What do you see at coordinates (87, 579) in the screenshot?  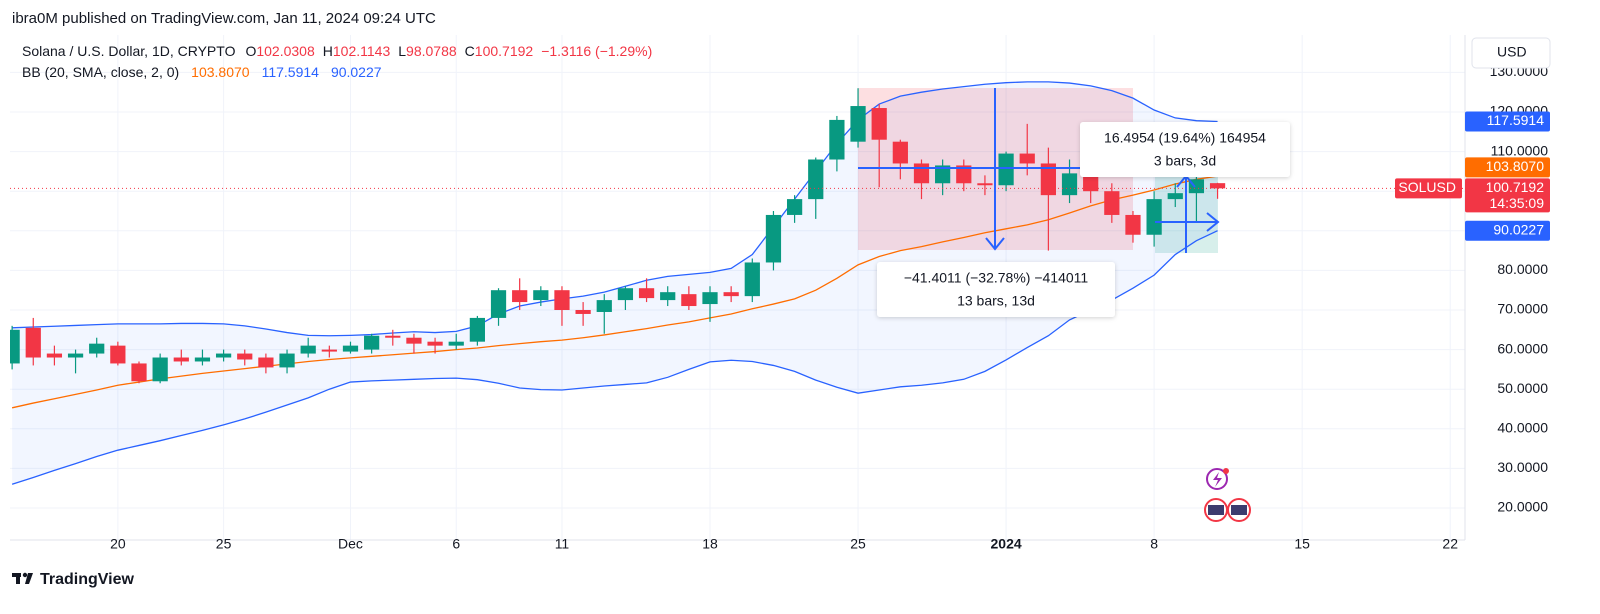 I see `brand: TradingView` at bounding box center [87, 579].